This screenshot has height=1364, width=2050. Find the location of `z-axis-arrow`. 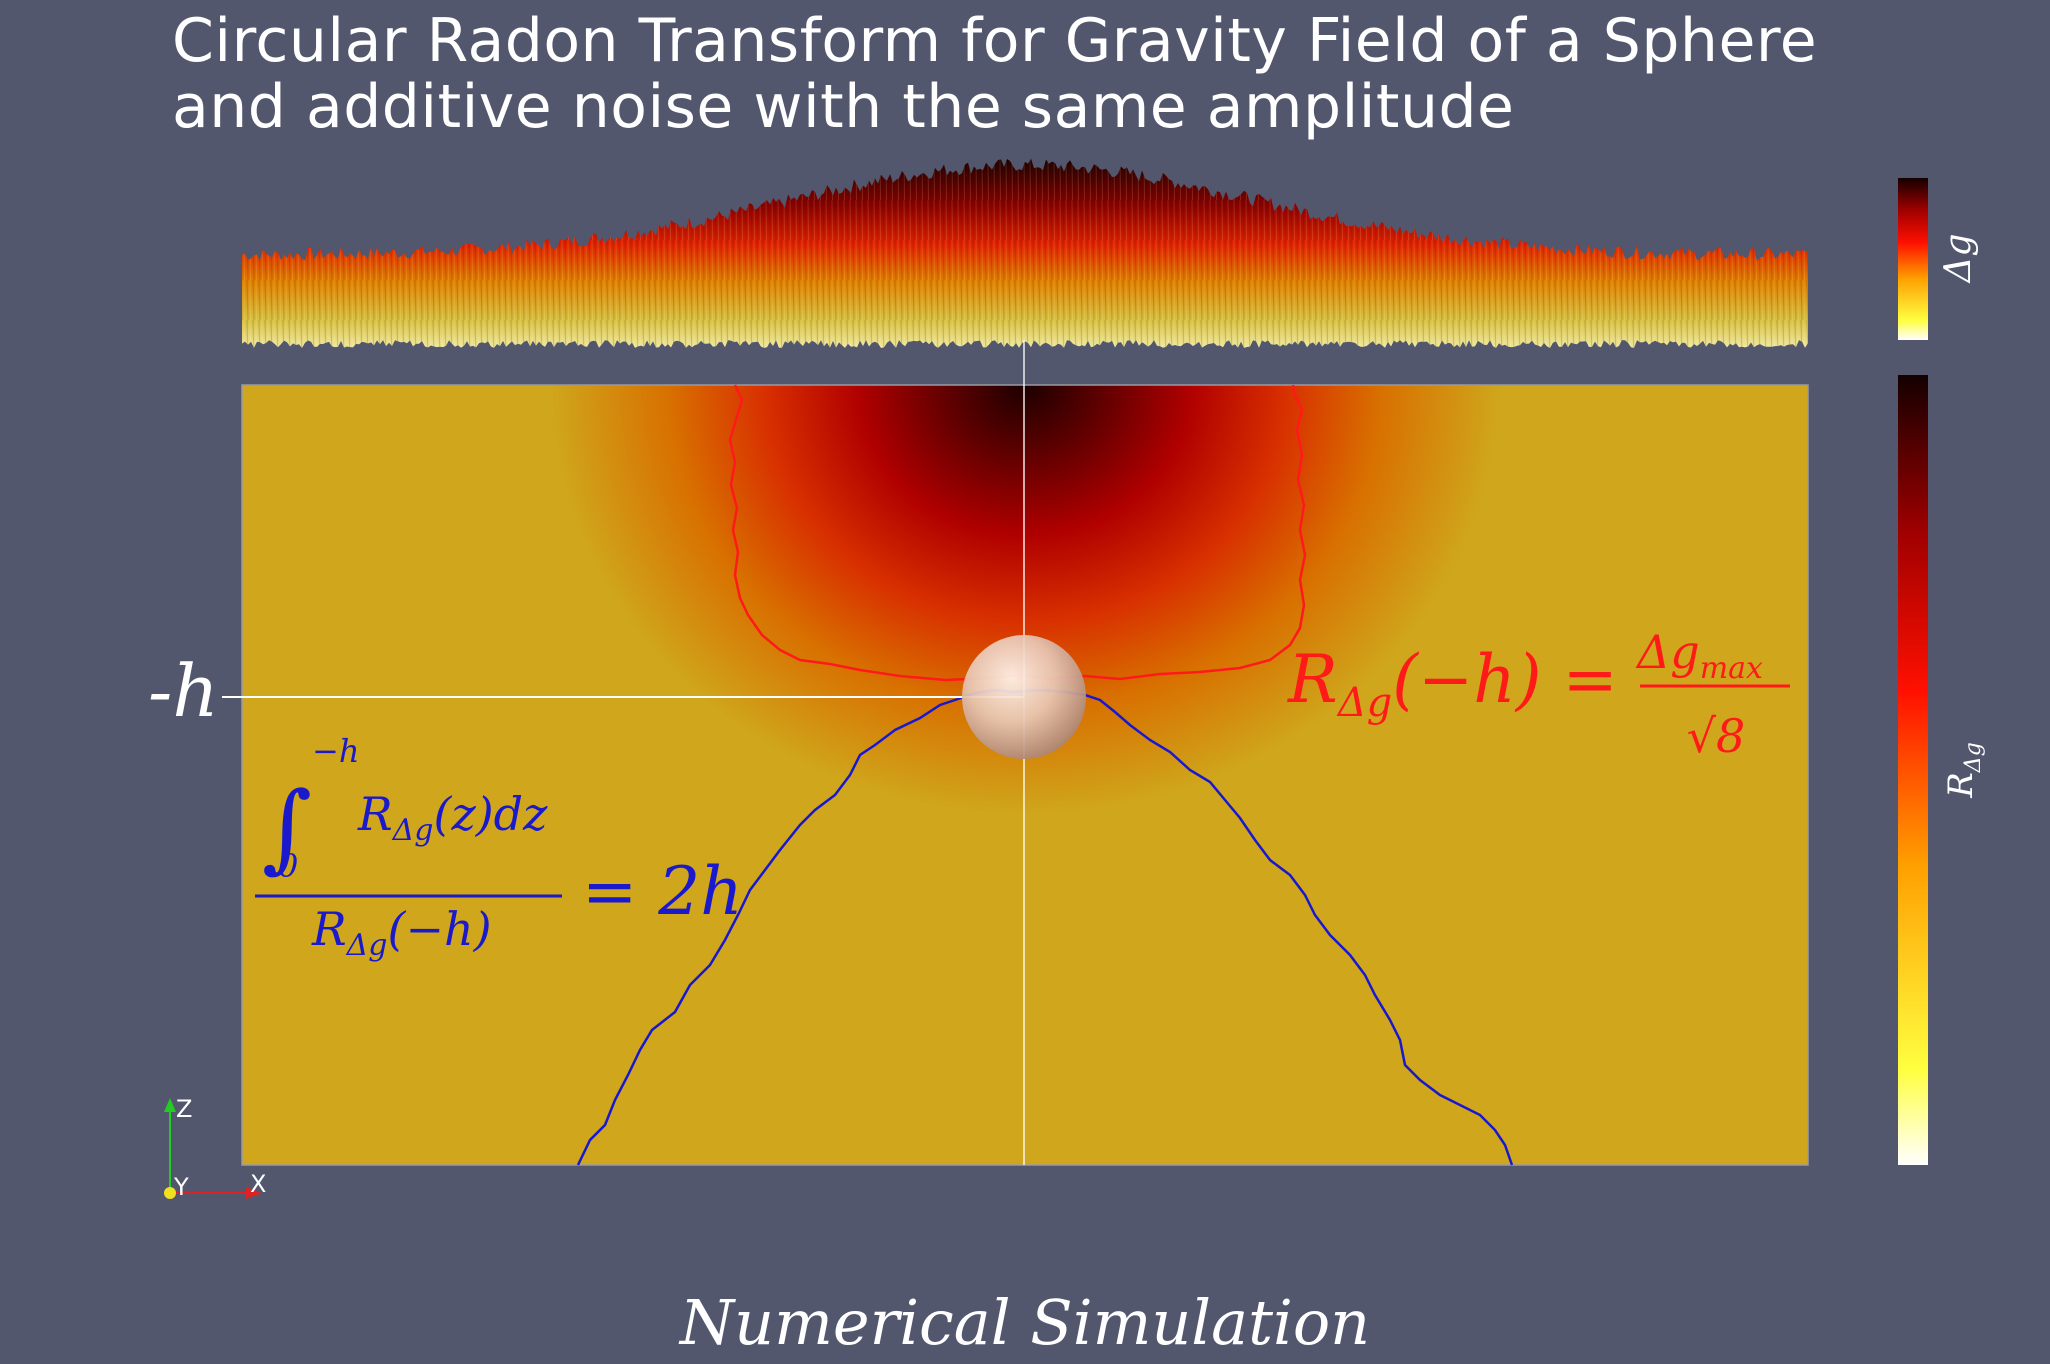

z-axis-arrow is located at coordinates (170, 1105).